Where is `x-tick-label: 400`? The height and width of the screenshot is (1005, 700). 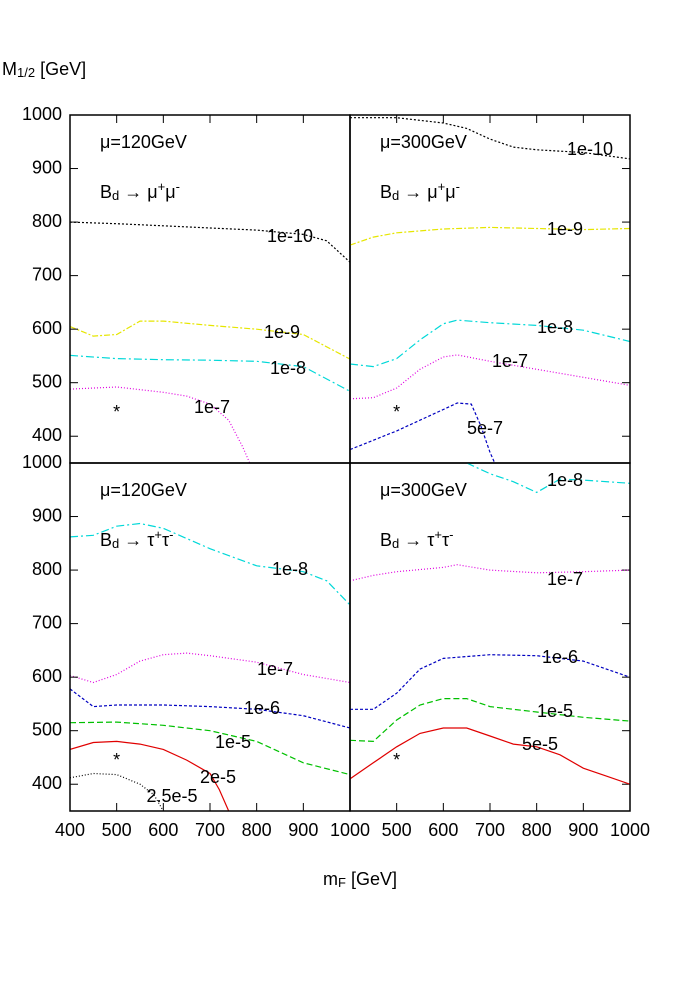 x-tick-label: 400 is located at coordinates (70, 830).